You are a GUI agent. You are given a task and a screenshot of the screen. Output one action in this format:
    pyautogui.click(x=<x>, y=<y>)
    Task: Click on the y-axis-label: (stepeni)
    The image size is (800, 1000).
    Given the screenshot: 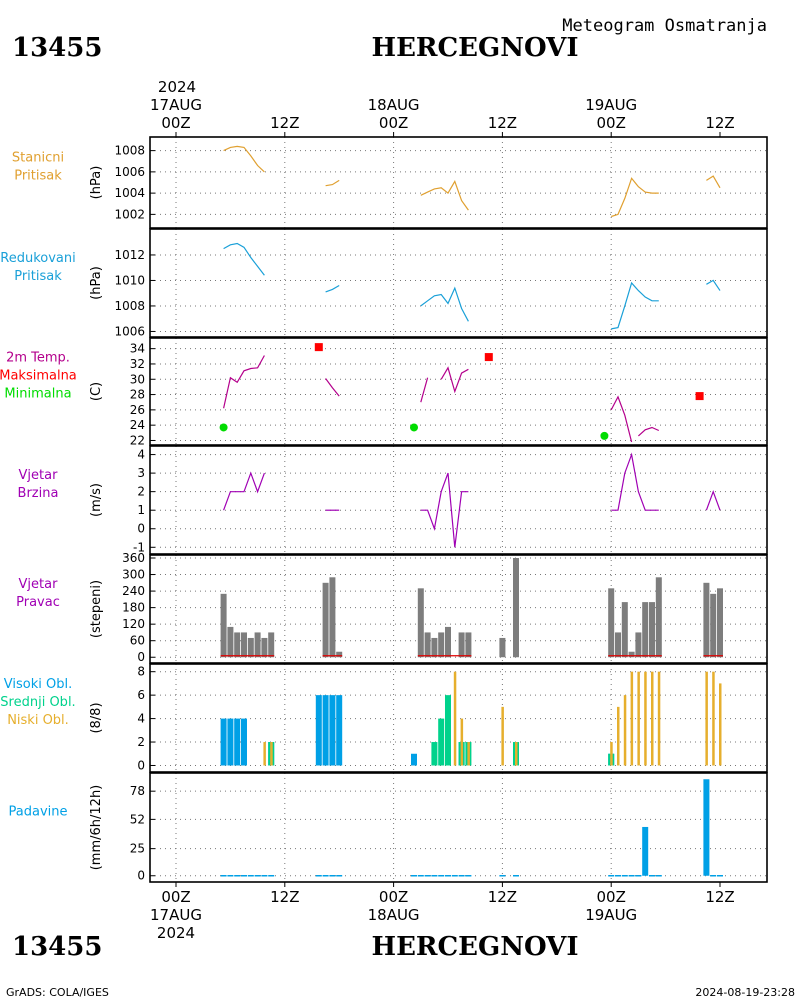 What is the action you would take?
    pyautogui.click(x=96, y=609)
    